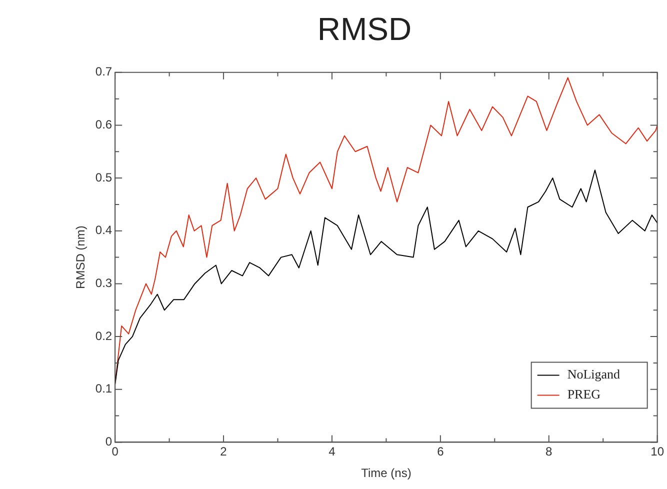 This screenshot has width=667, height=489. What do you see at coordinates (103, 230) in the screenshot?
I see `y-tick-label: 0.4` at bounding box center [103, 230].